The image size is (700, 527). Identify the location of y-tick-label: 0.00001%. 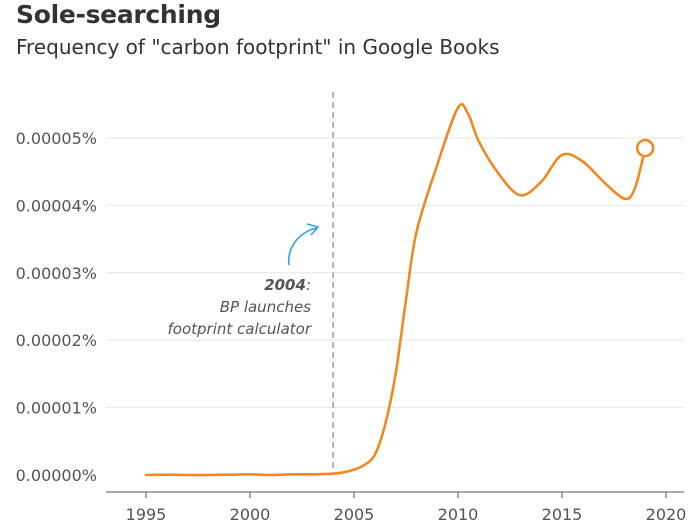
(56, 408).